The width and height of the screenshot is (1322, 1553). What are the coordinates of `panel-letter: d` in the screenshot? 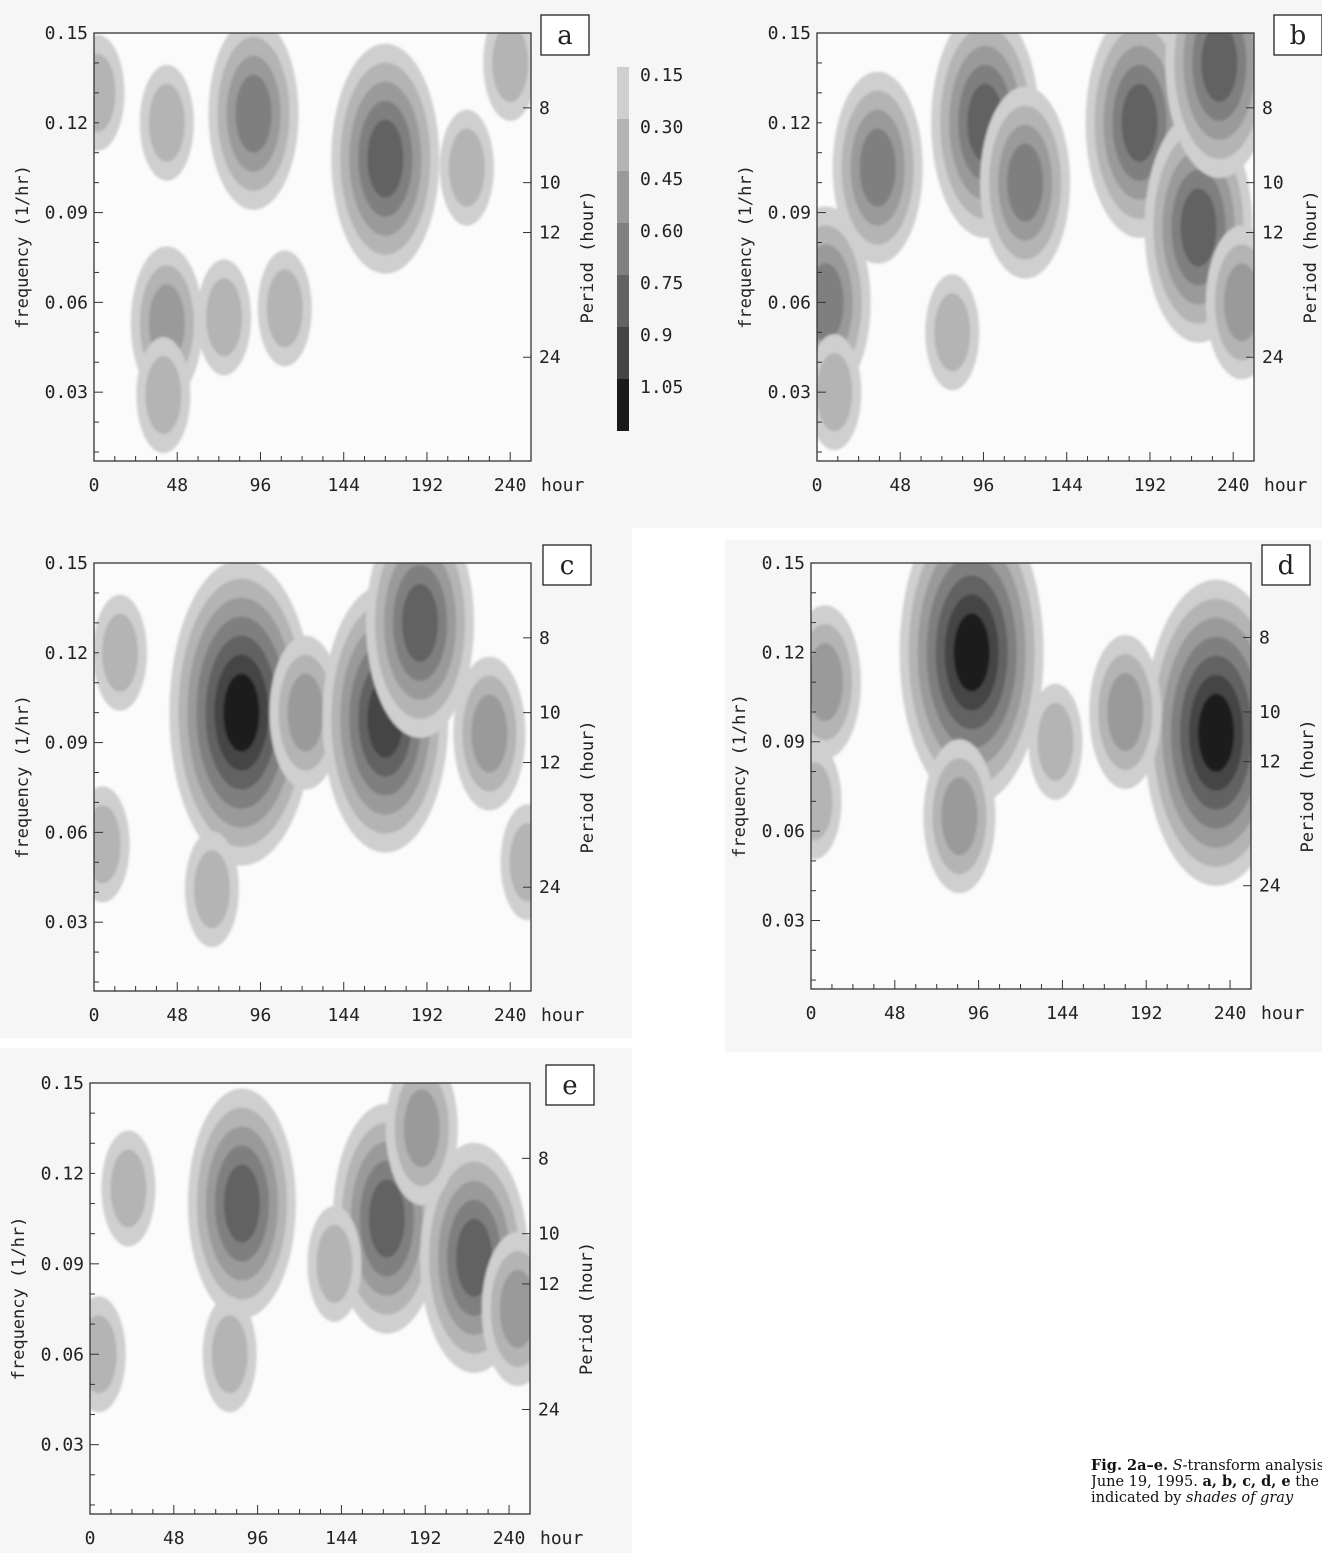 It's located at (1286, 566).